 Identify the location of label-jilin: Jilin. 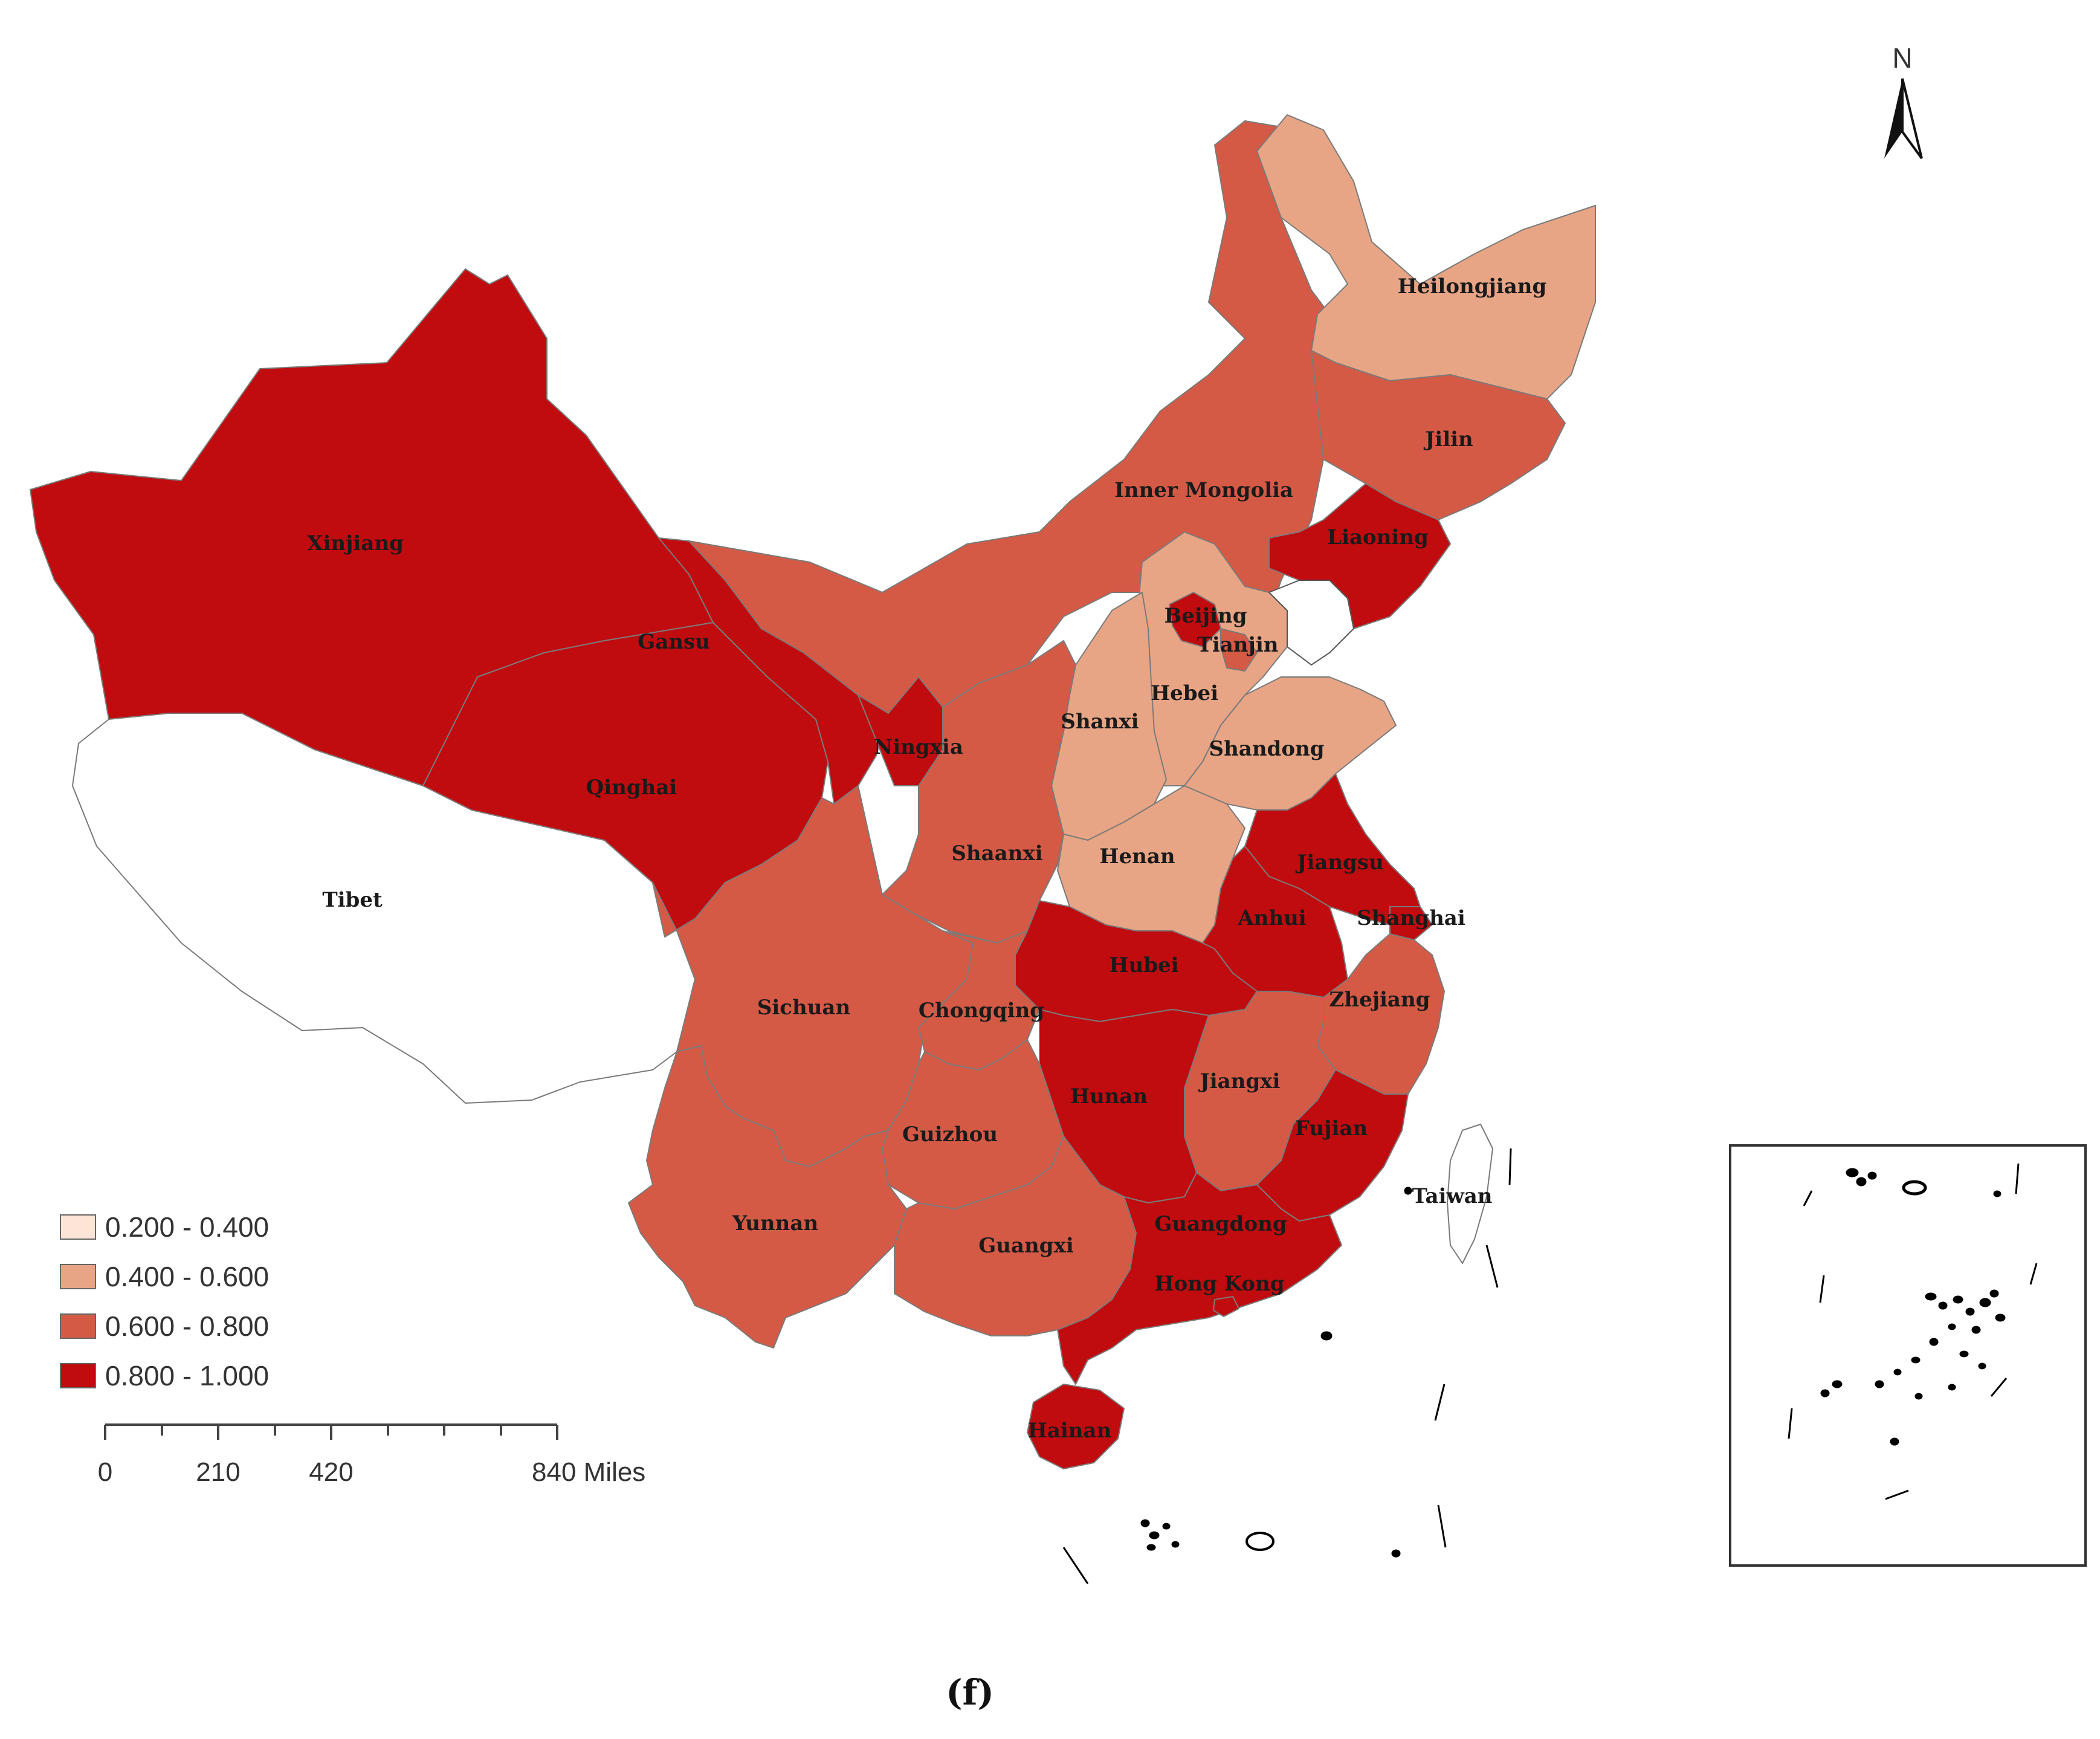
(1448, 440).